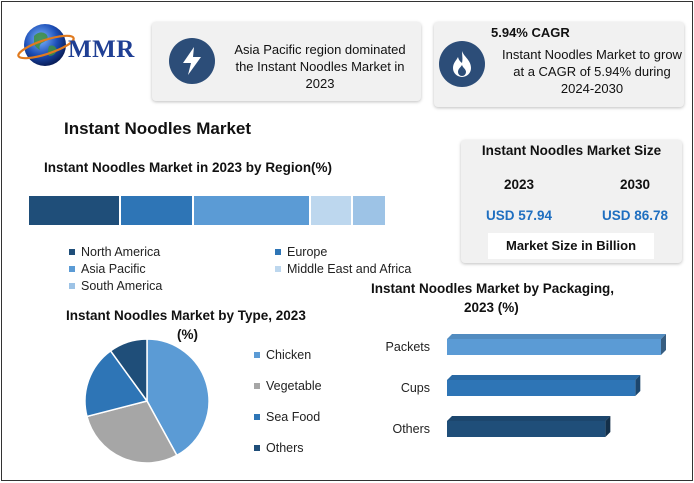  Describe the element at coordinates (635, 184) in the screenshot. I see `market-year-2030: 2030` at that location.